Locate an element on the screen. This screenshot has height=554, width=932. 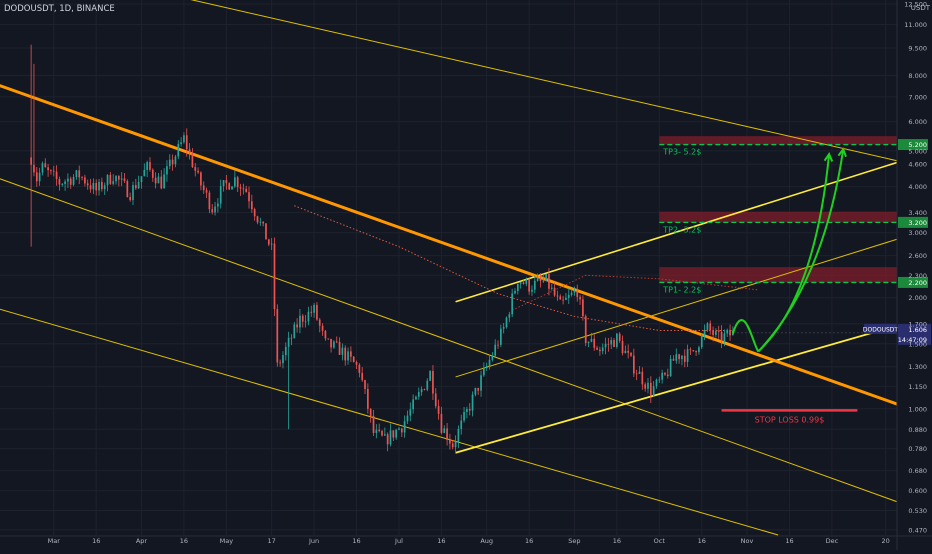
x-tick-label: 16 is located at coordinates (529, 541).